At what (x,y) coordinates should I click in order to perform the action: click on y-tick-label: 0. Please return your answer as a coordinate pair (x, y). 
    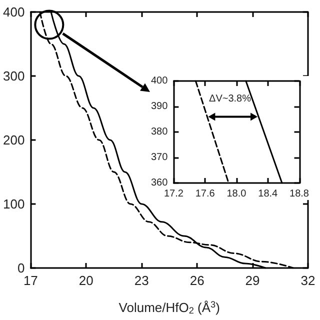
    Looking at the image, I should click on (21, 268).